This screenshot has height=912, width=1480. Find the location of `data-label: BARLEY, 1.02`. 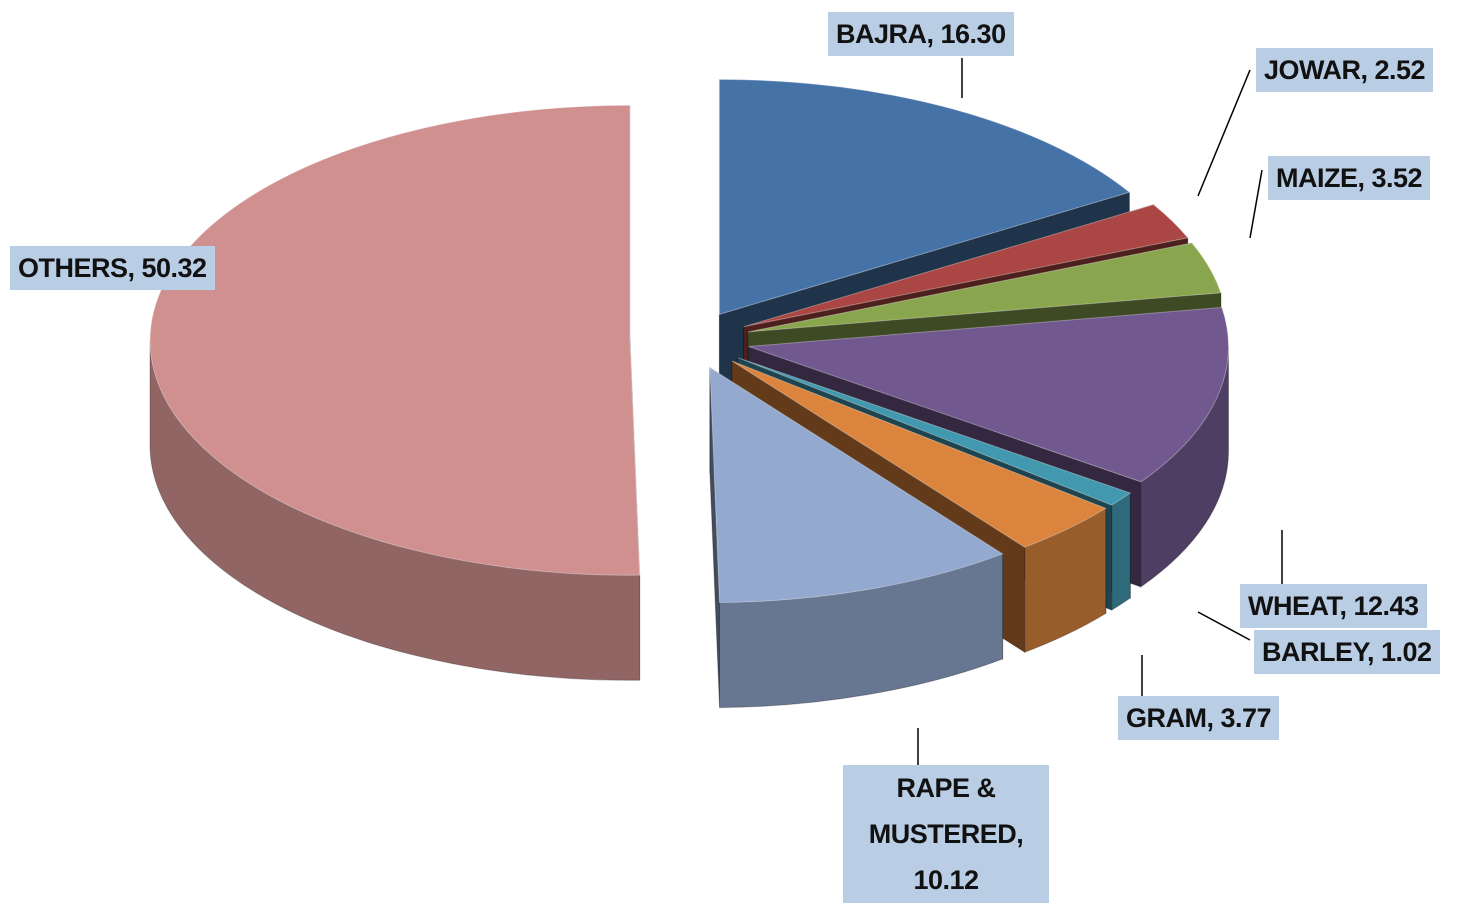

data-label: BARLEY, 1.02 is located at coordinates (1347, 652).